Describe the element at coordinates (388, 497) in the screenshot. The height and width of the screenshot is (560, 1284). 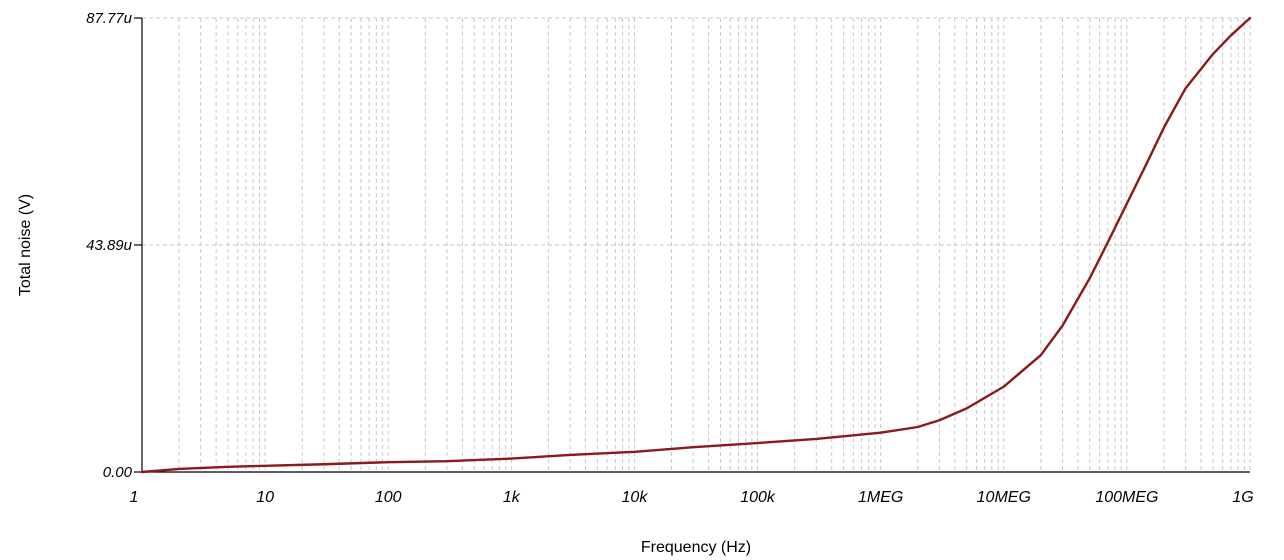
I see `x-tick-label: 100` at that location.